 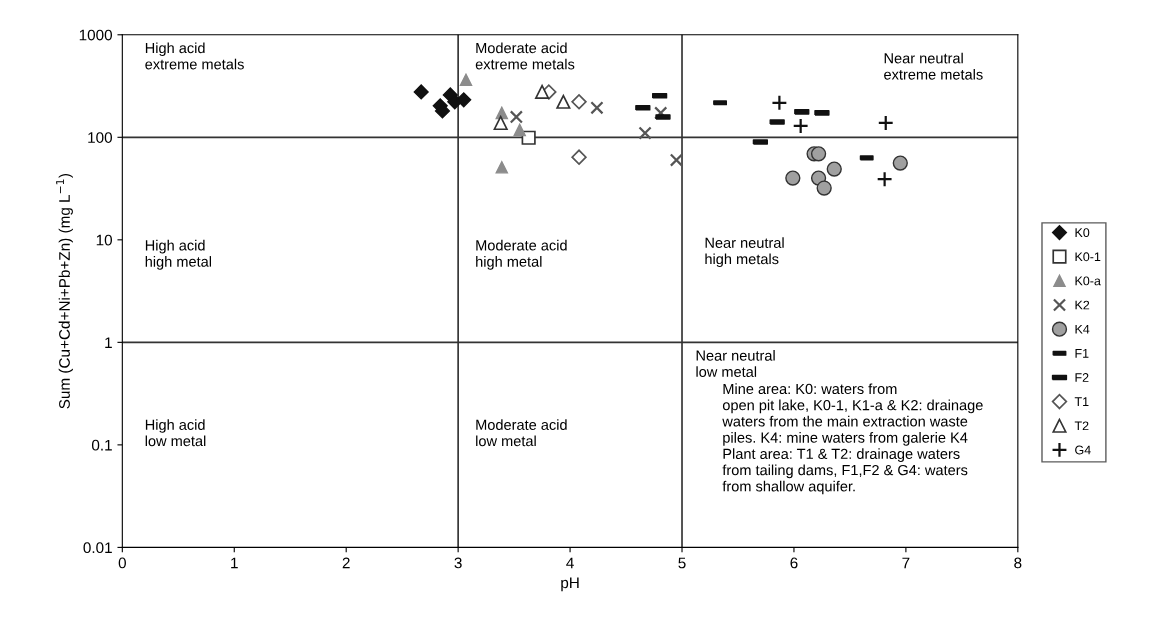 What do you see at coordinates (521, 433) in the screenshot?
I see `annotation: Moderate acid low metal` at bounding box center [521, 433].